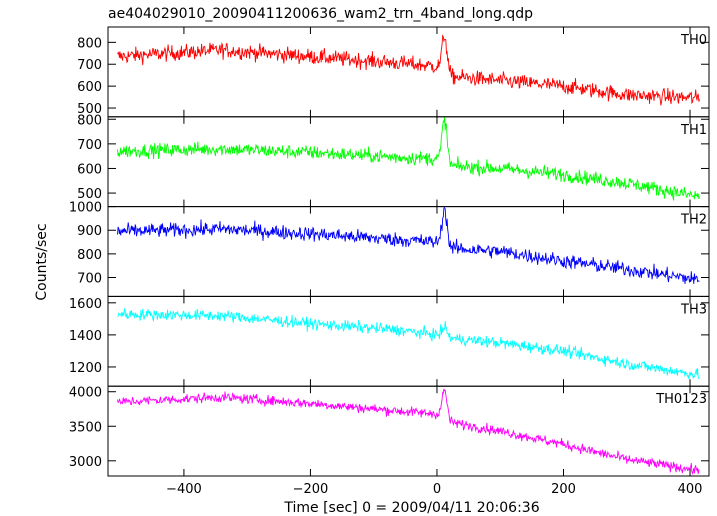  What do you see at coordinates (563, 489) in the screenshot?
I see `x-tick-label: 200` at bounding box center [563, 489].